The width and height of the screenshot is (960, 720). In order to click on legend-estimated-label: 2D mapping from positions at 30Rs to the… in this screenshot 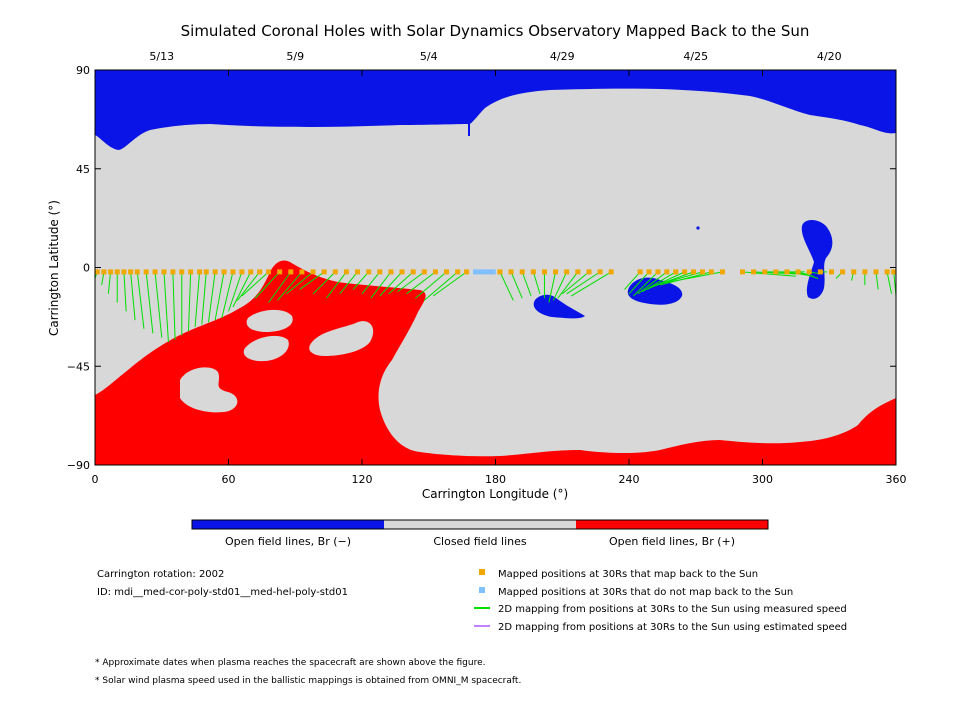, I will do `click(672, 627)`.